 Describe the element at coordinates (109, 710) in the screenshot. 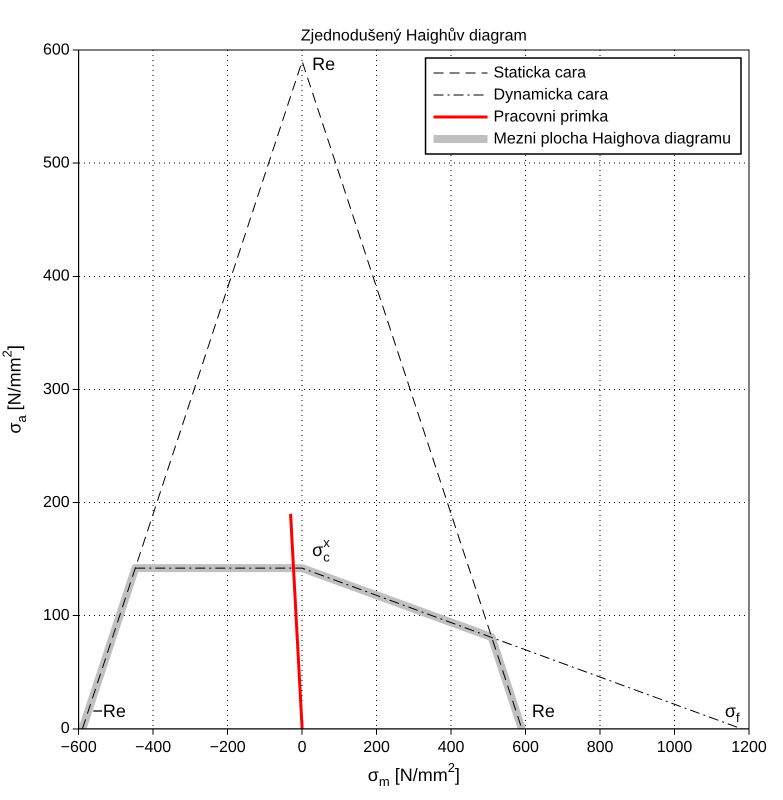

I see `annotation: −Re` at that location.